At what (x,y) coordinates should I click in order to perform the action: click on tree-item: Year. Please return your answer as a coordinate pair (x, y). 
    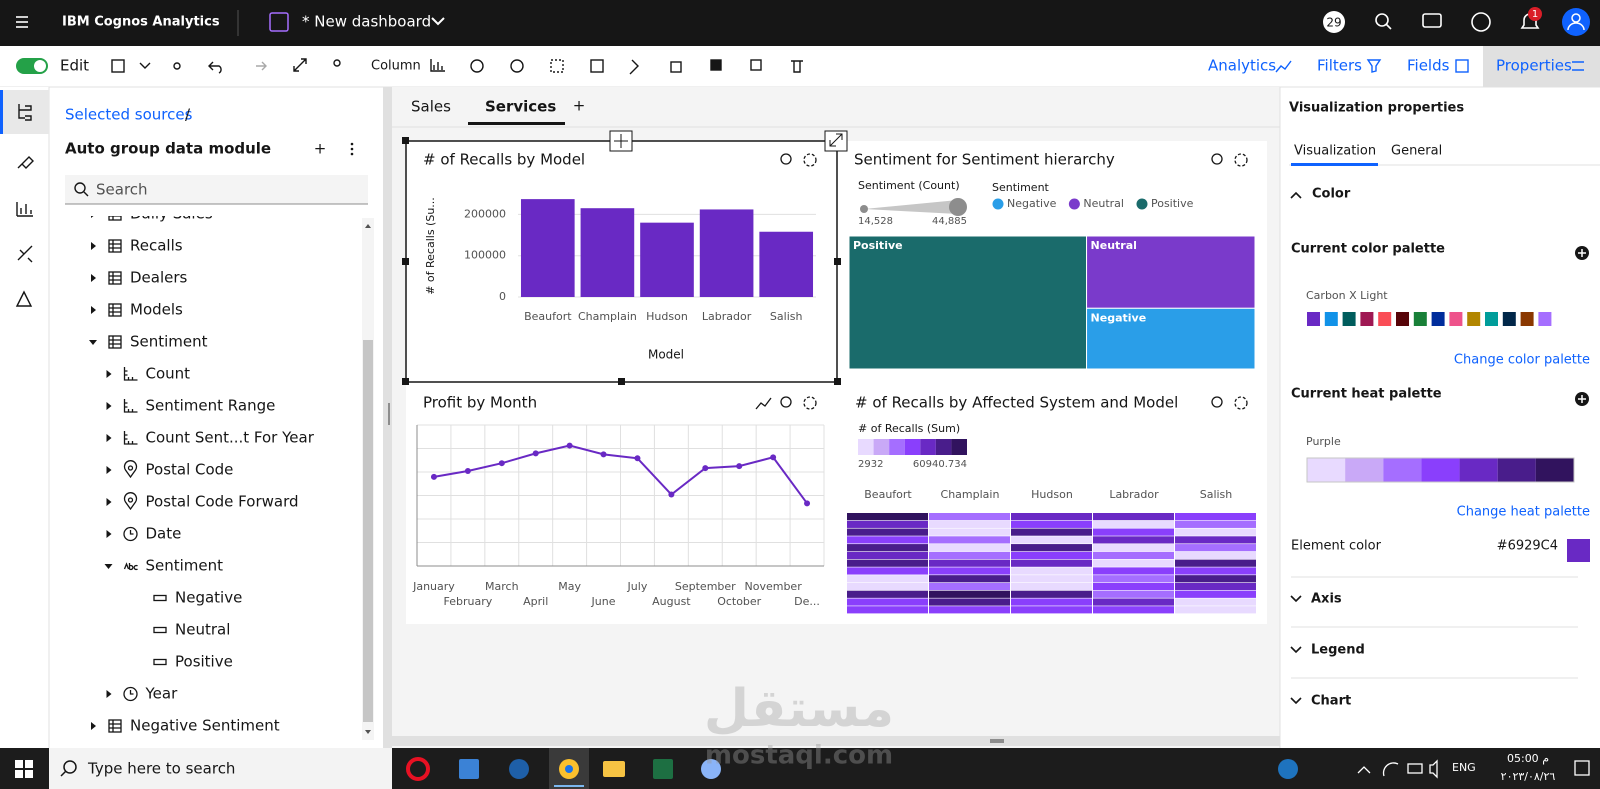
    Looking at the image, I should click on (142, 694).